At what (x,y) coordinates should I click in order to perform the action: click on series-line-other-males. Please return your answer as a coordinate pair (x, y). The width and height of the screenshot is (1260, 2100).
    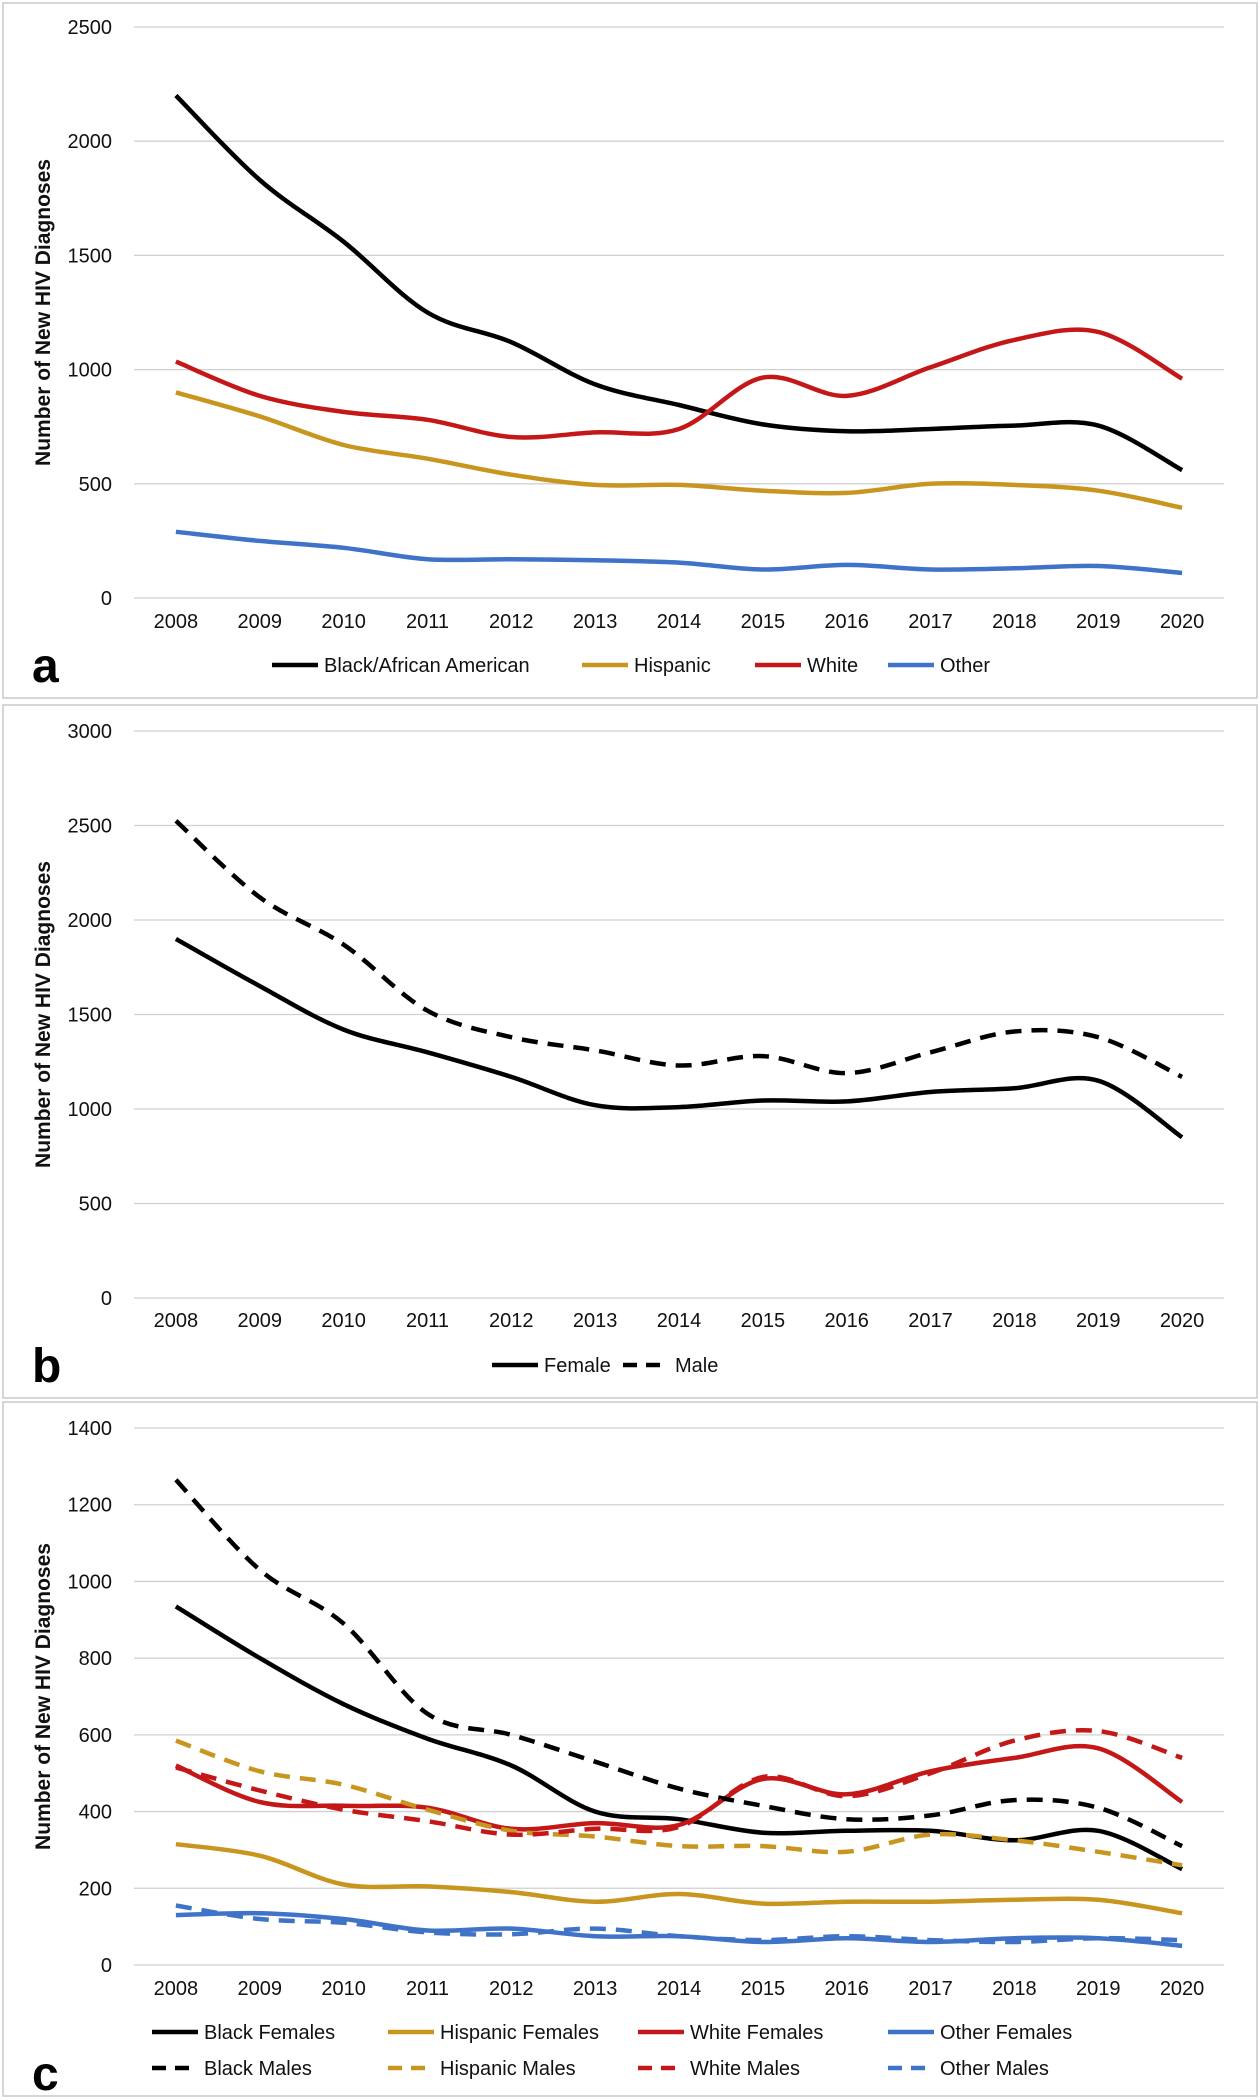
    Looking at the image, I should click on (679, 1924).